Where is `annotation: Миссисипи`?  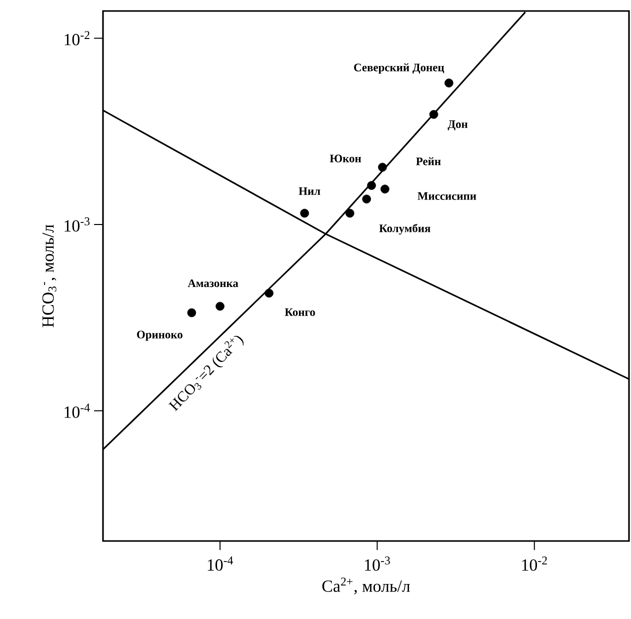
annotation: Миссисипи is located at coordinates (447, 196).